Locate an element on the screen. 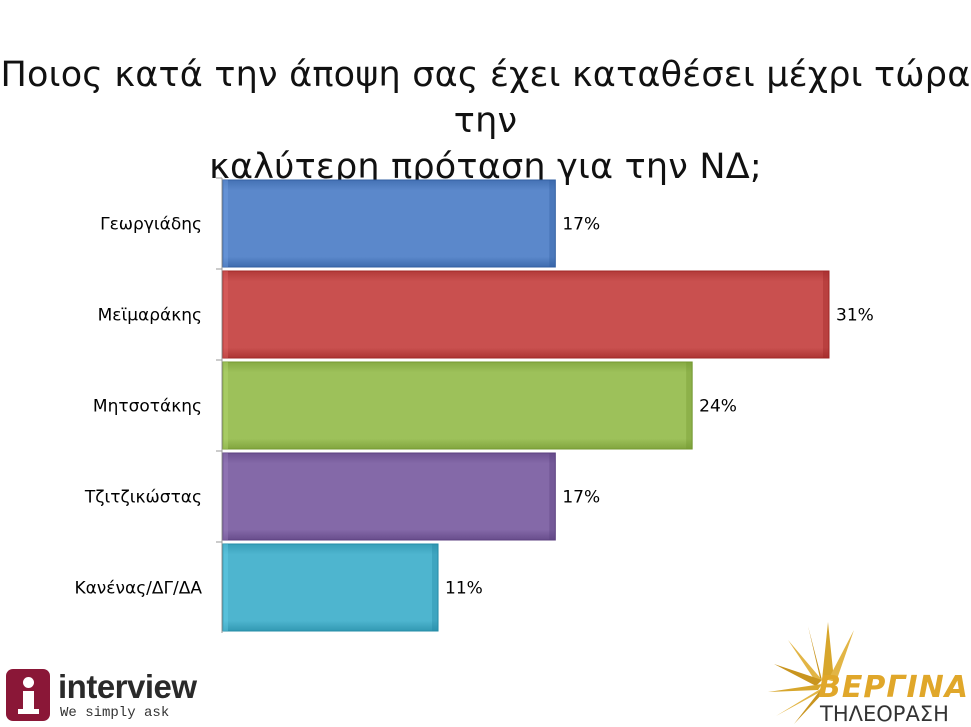 Image resolution: width=971 pixels, height=727 pixels. info-icon is located at coordinates (28, 695).